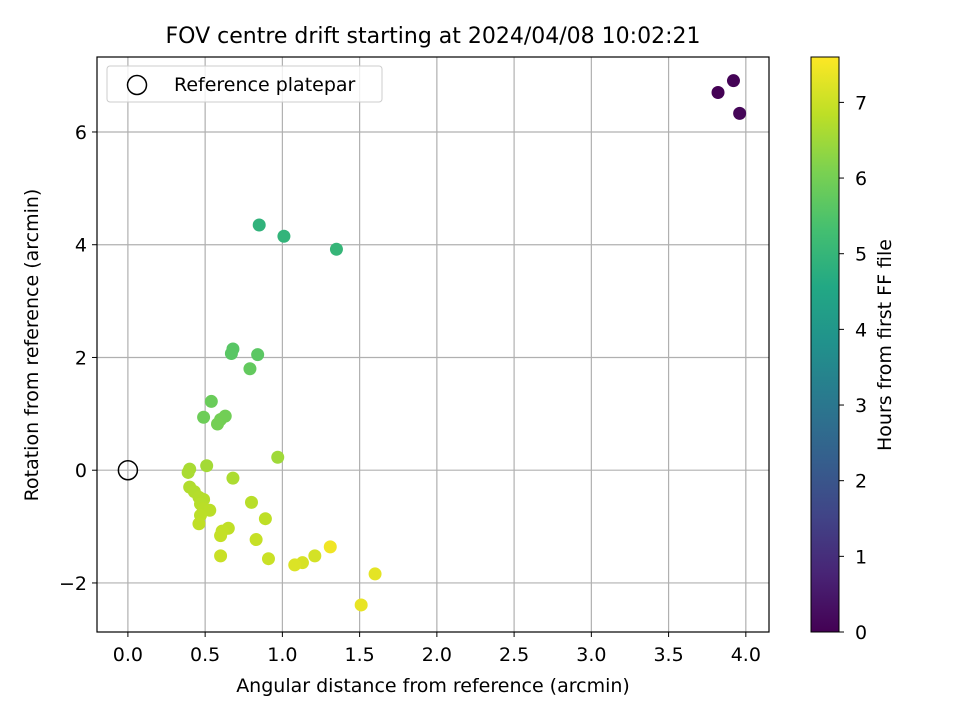 The image size is (960, 720). I want to click on y-tick-label: 0, so click(81, 471).